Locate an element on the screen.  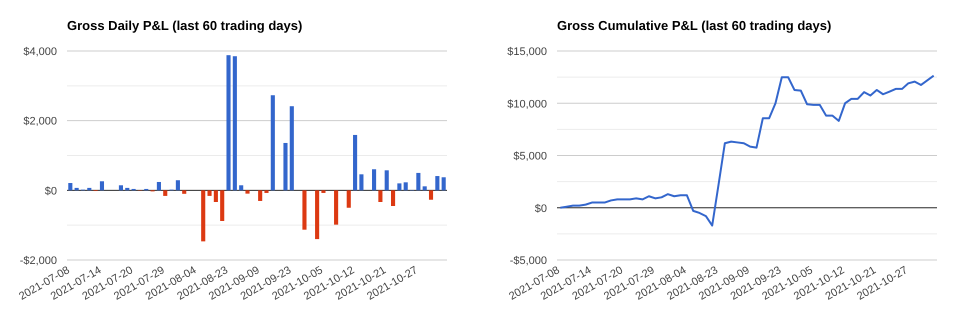
chart-title: Gross Cumulative P&L (last 60 trading days) is located at coordinates (694, 25).